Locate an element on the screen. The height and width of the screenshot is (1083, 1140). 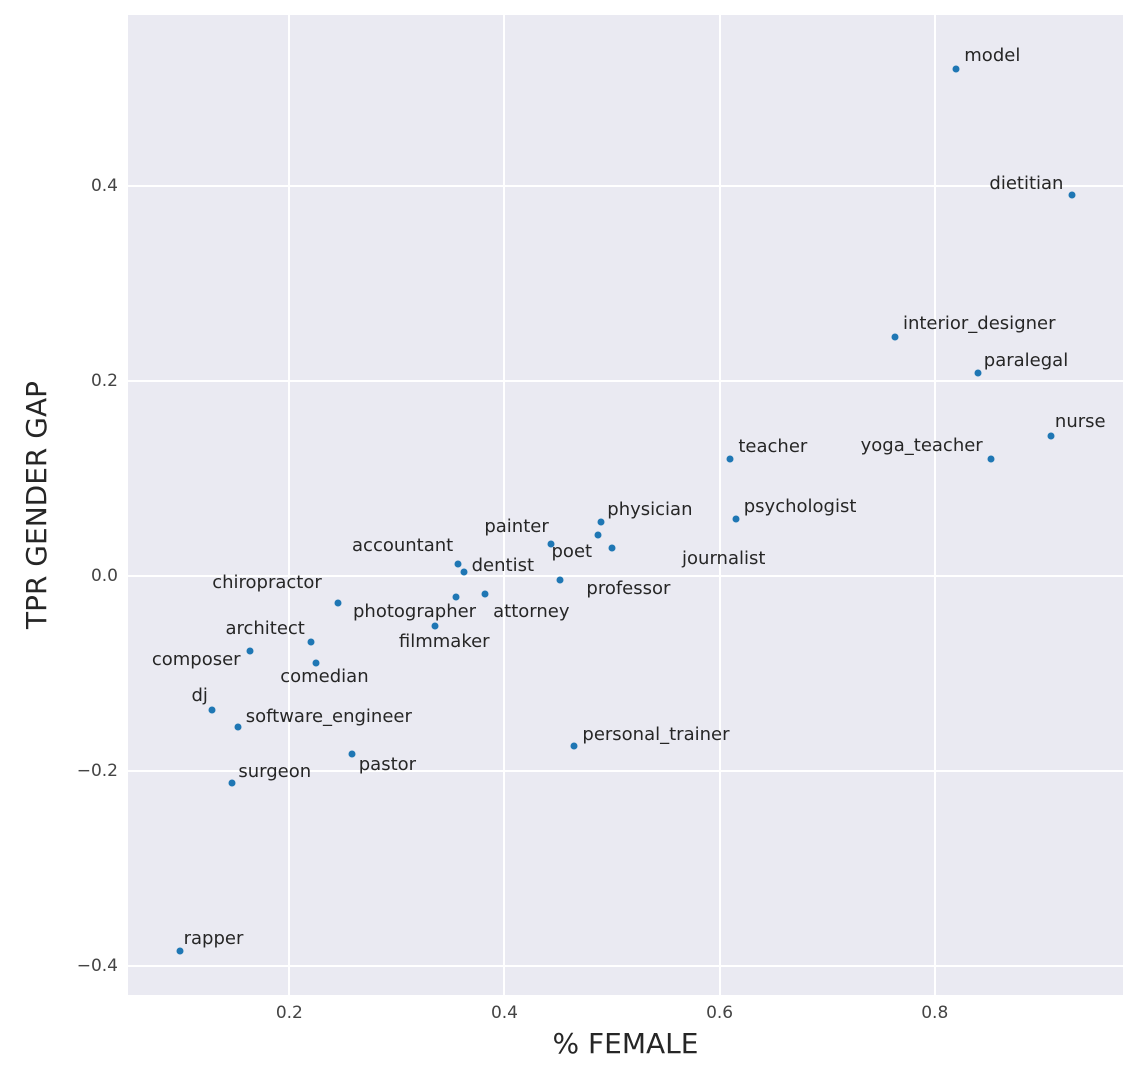
point-label-paralegal: paralegal is located at coordinates (1026, 360).